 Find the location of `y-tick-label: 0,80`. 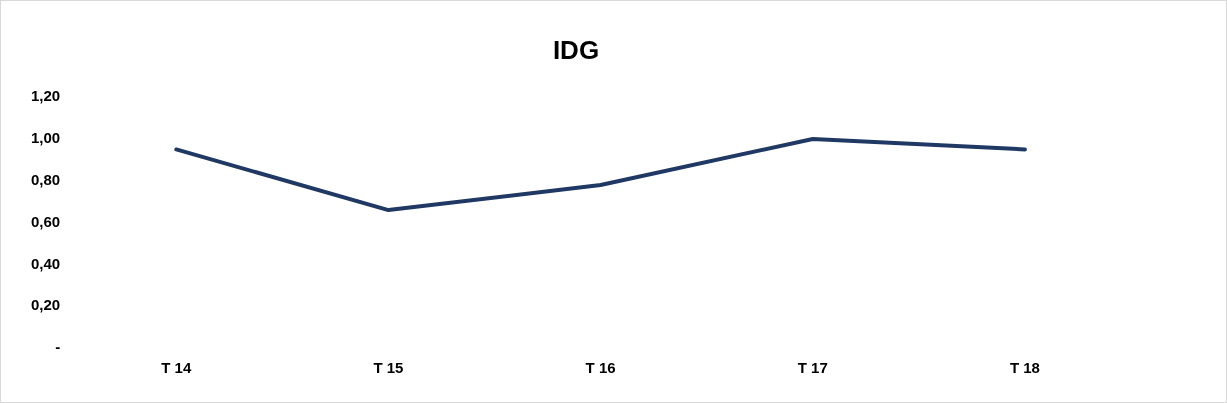

y-tick-label: 0,80 is located at coordinates (45, 179).